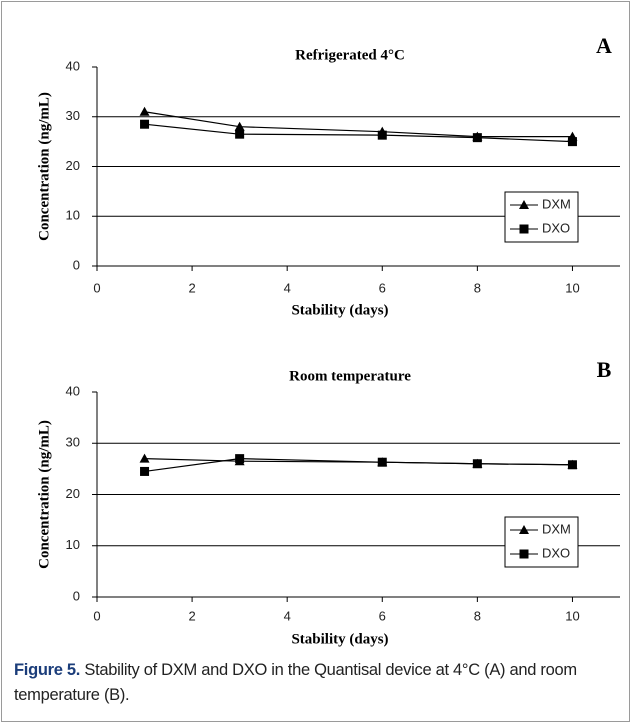  What do you see at coordinates (47, 670) in the screenshot?
I see `caption-label: Figure 5.` at bounding box center [47, 670].